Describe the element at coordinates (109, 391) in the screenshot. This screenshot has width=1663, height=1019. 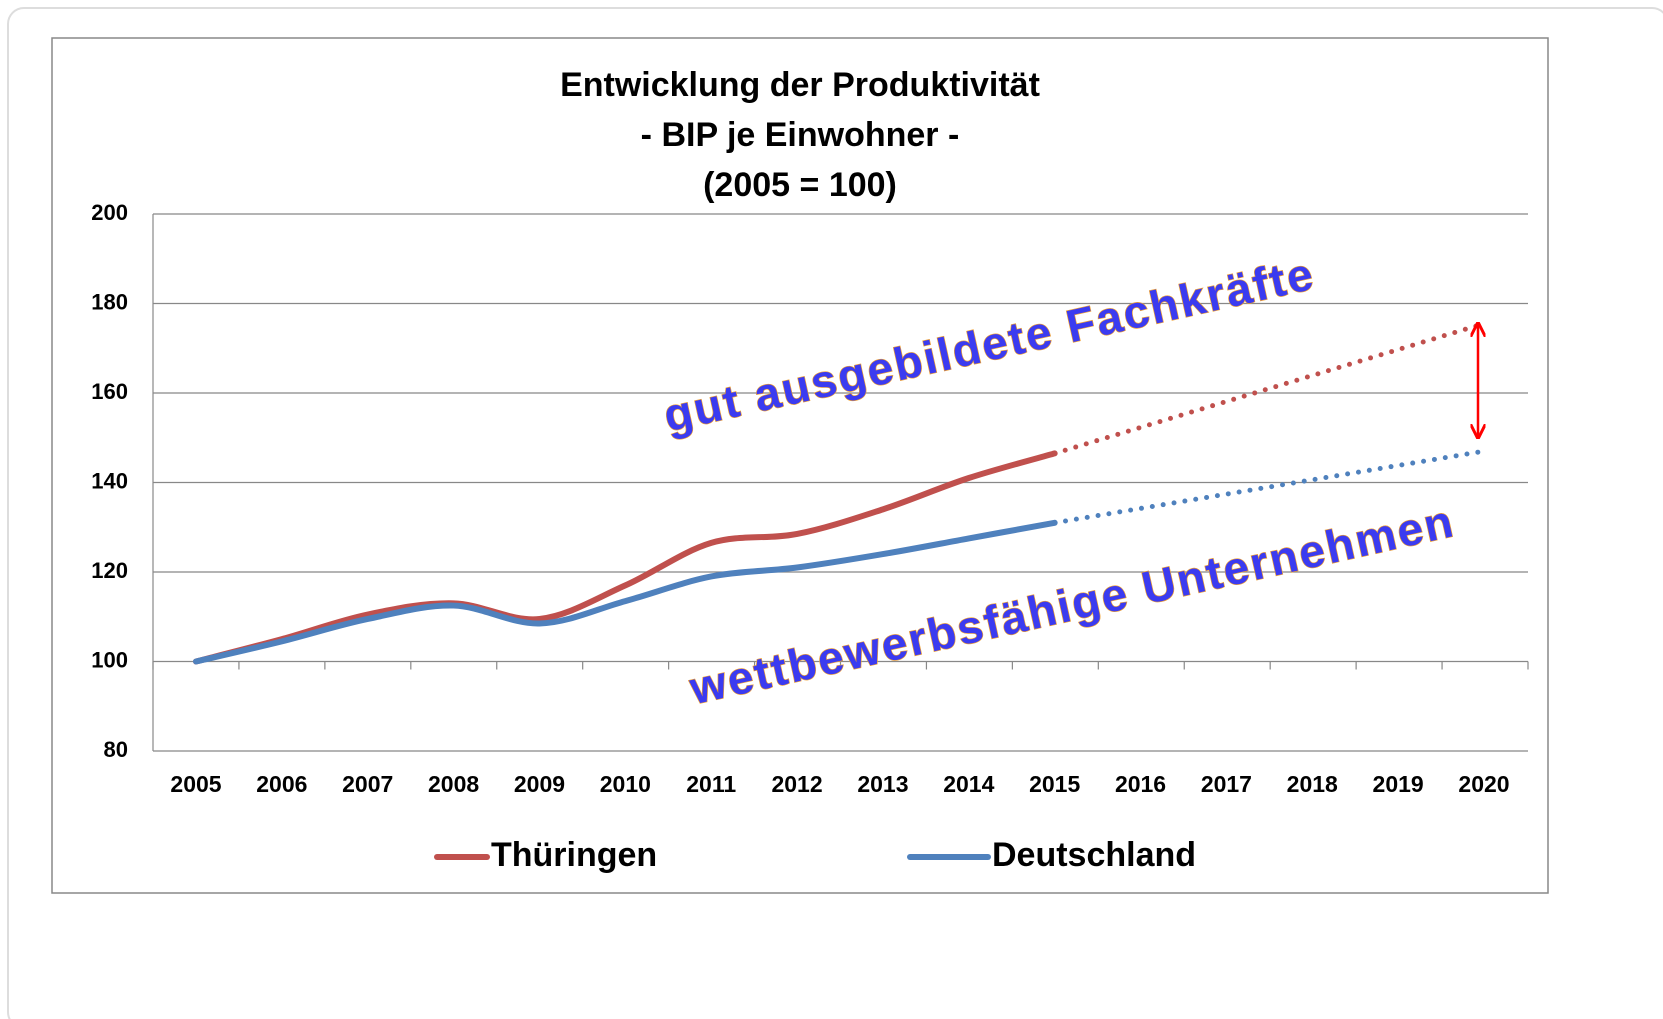
I see `y-tick-label: 160` at that location.